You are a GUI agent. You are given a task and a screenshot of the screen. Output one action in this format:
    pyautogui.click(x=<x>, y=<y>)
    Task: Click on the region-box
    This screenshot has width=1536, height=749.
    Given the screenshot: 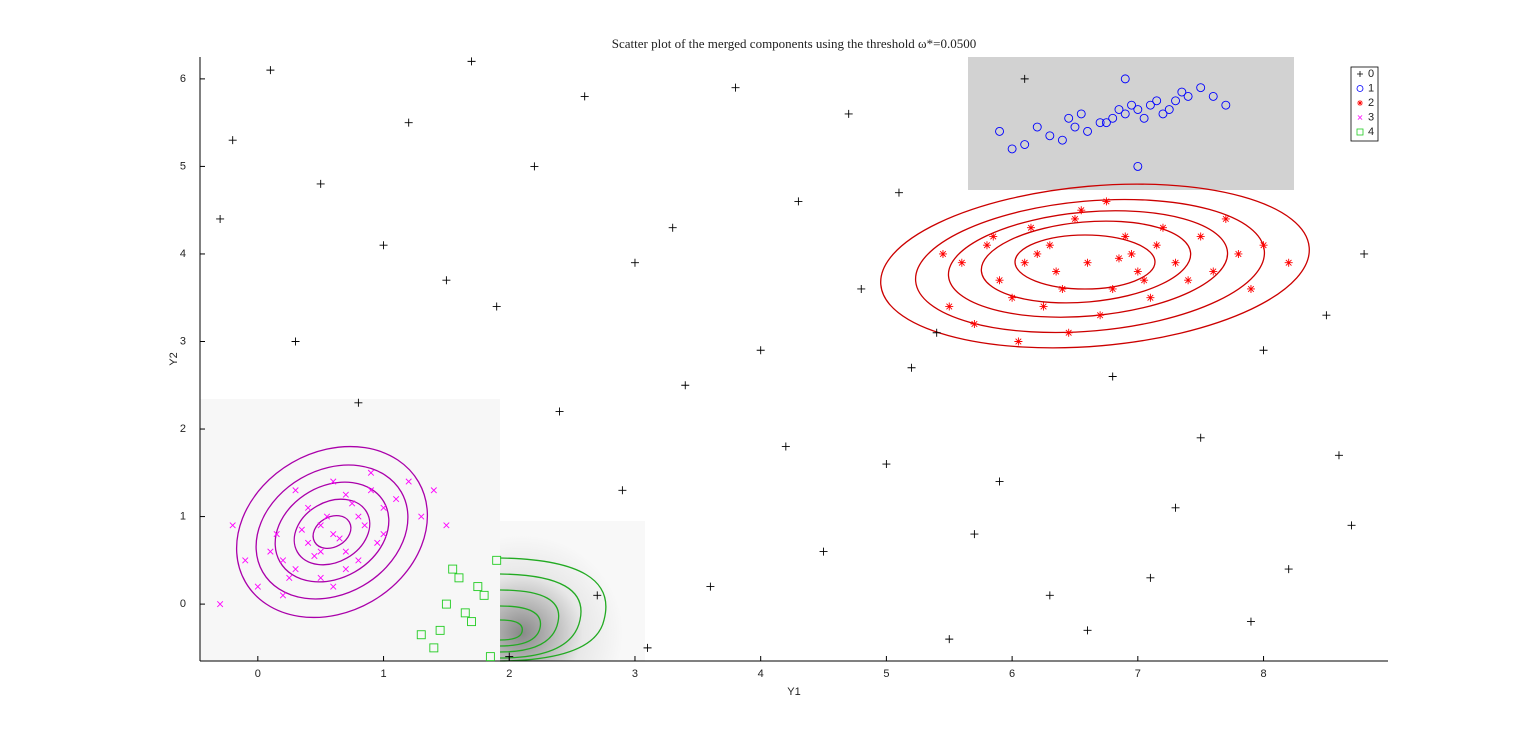 What is the action you would take?
    pyautogui.click(x=350, y=530)
    